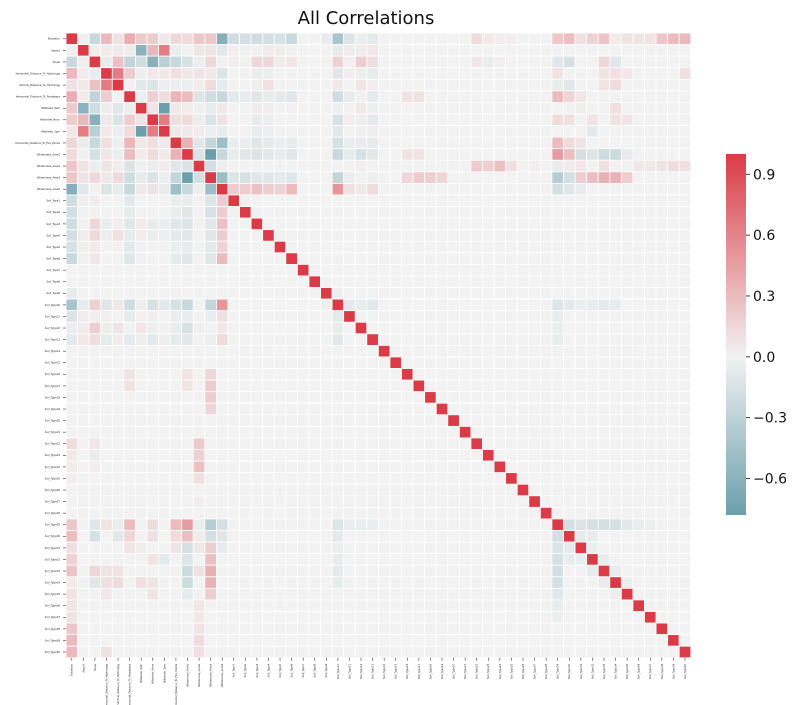 This screenshot has width=797, height=705. Describe the element at coordinates (292, 670) in the screenshot. I see `x-tick-label: Soil_Type6` at that location.